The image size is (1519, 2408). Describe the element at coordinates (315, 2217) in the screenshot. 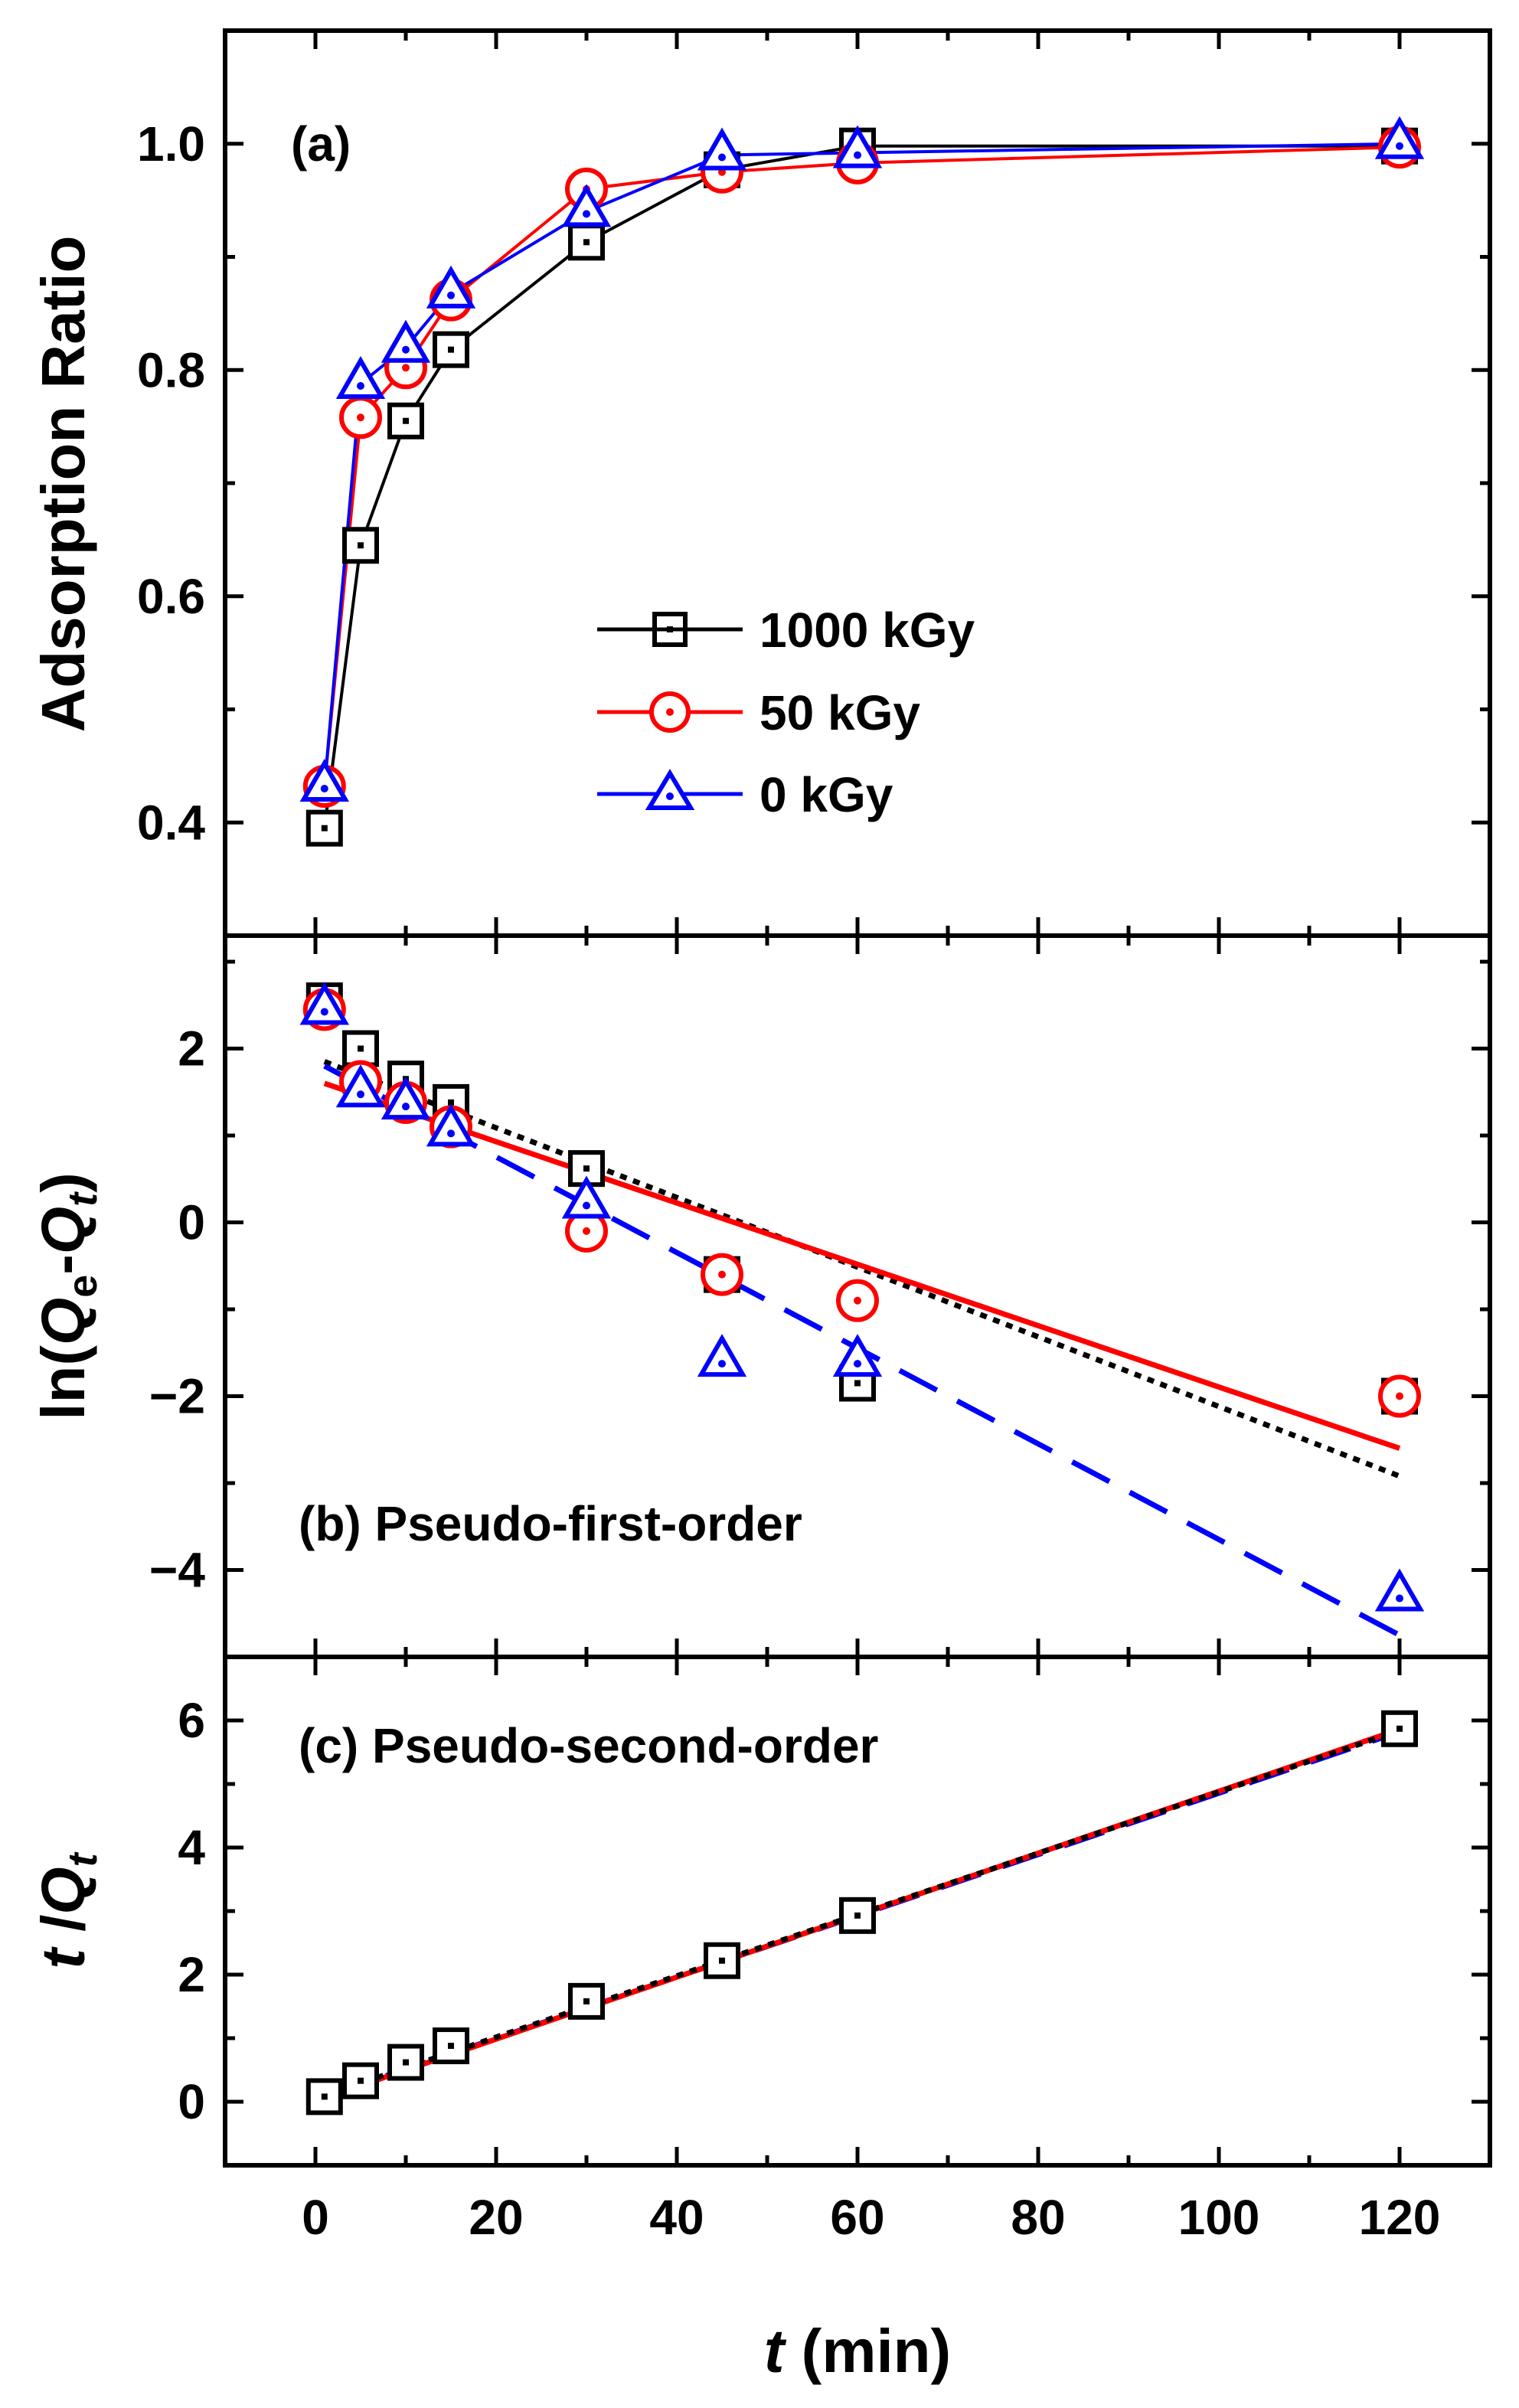

I see `x-tick-label: 0` at that location.